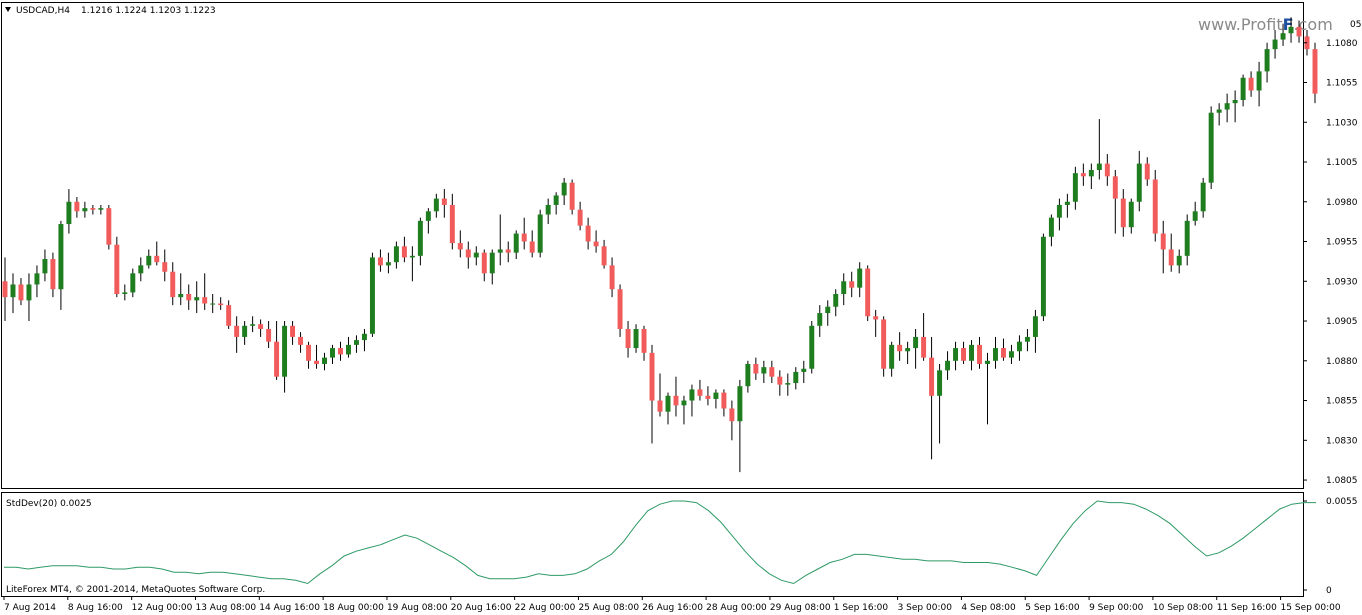 The image size is (1362, 615). Describe the element at coordinates (1342, 123) in the screenshot. I see `price-tick-label: 1.1030` at that location.